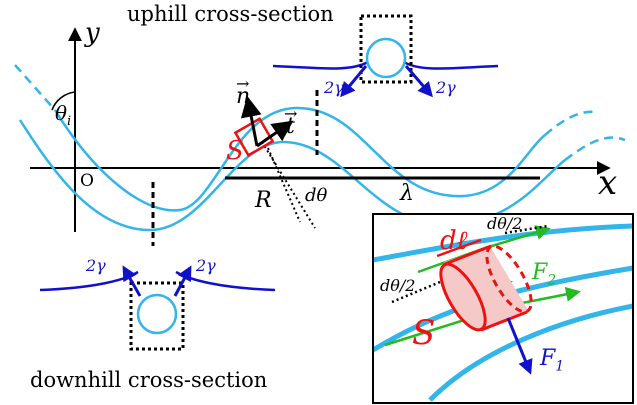  I want to click on normal-vector-label: n →, so click(243, 91).